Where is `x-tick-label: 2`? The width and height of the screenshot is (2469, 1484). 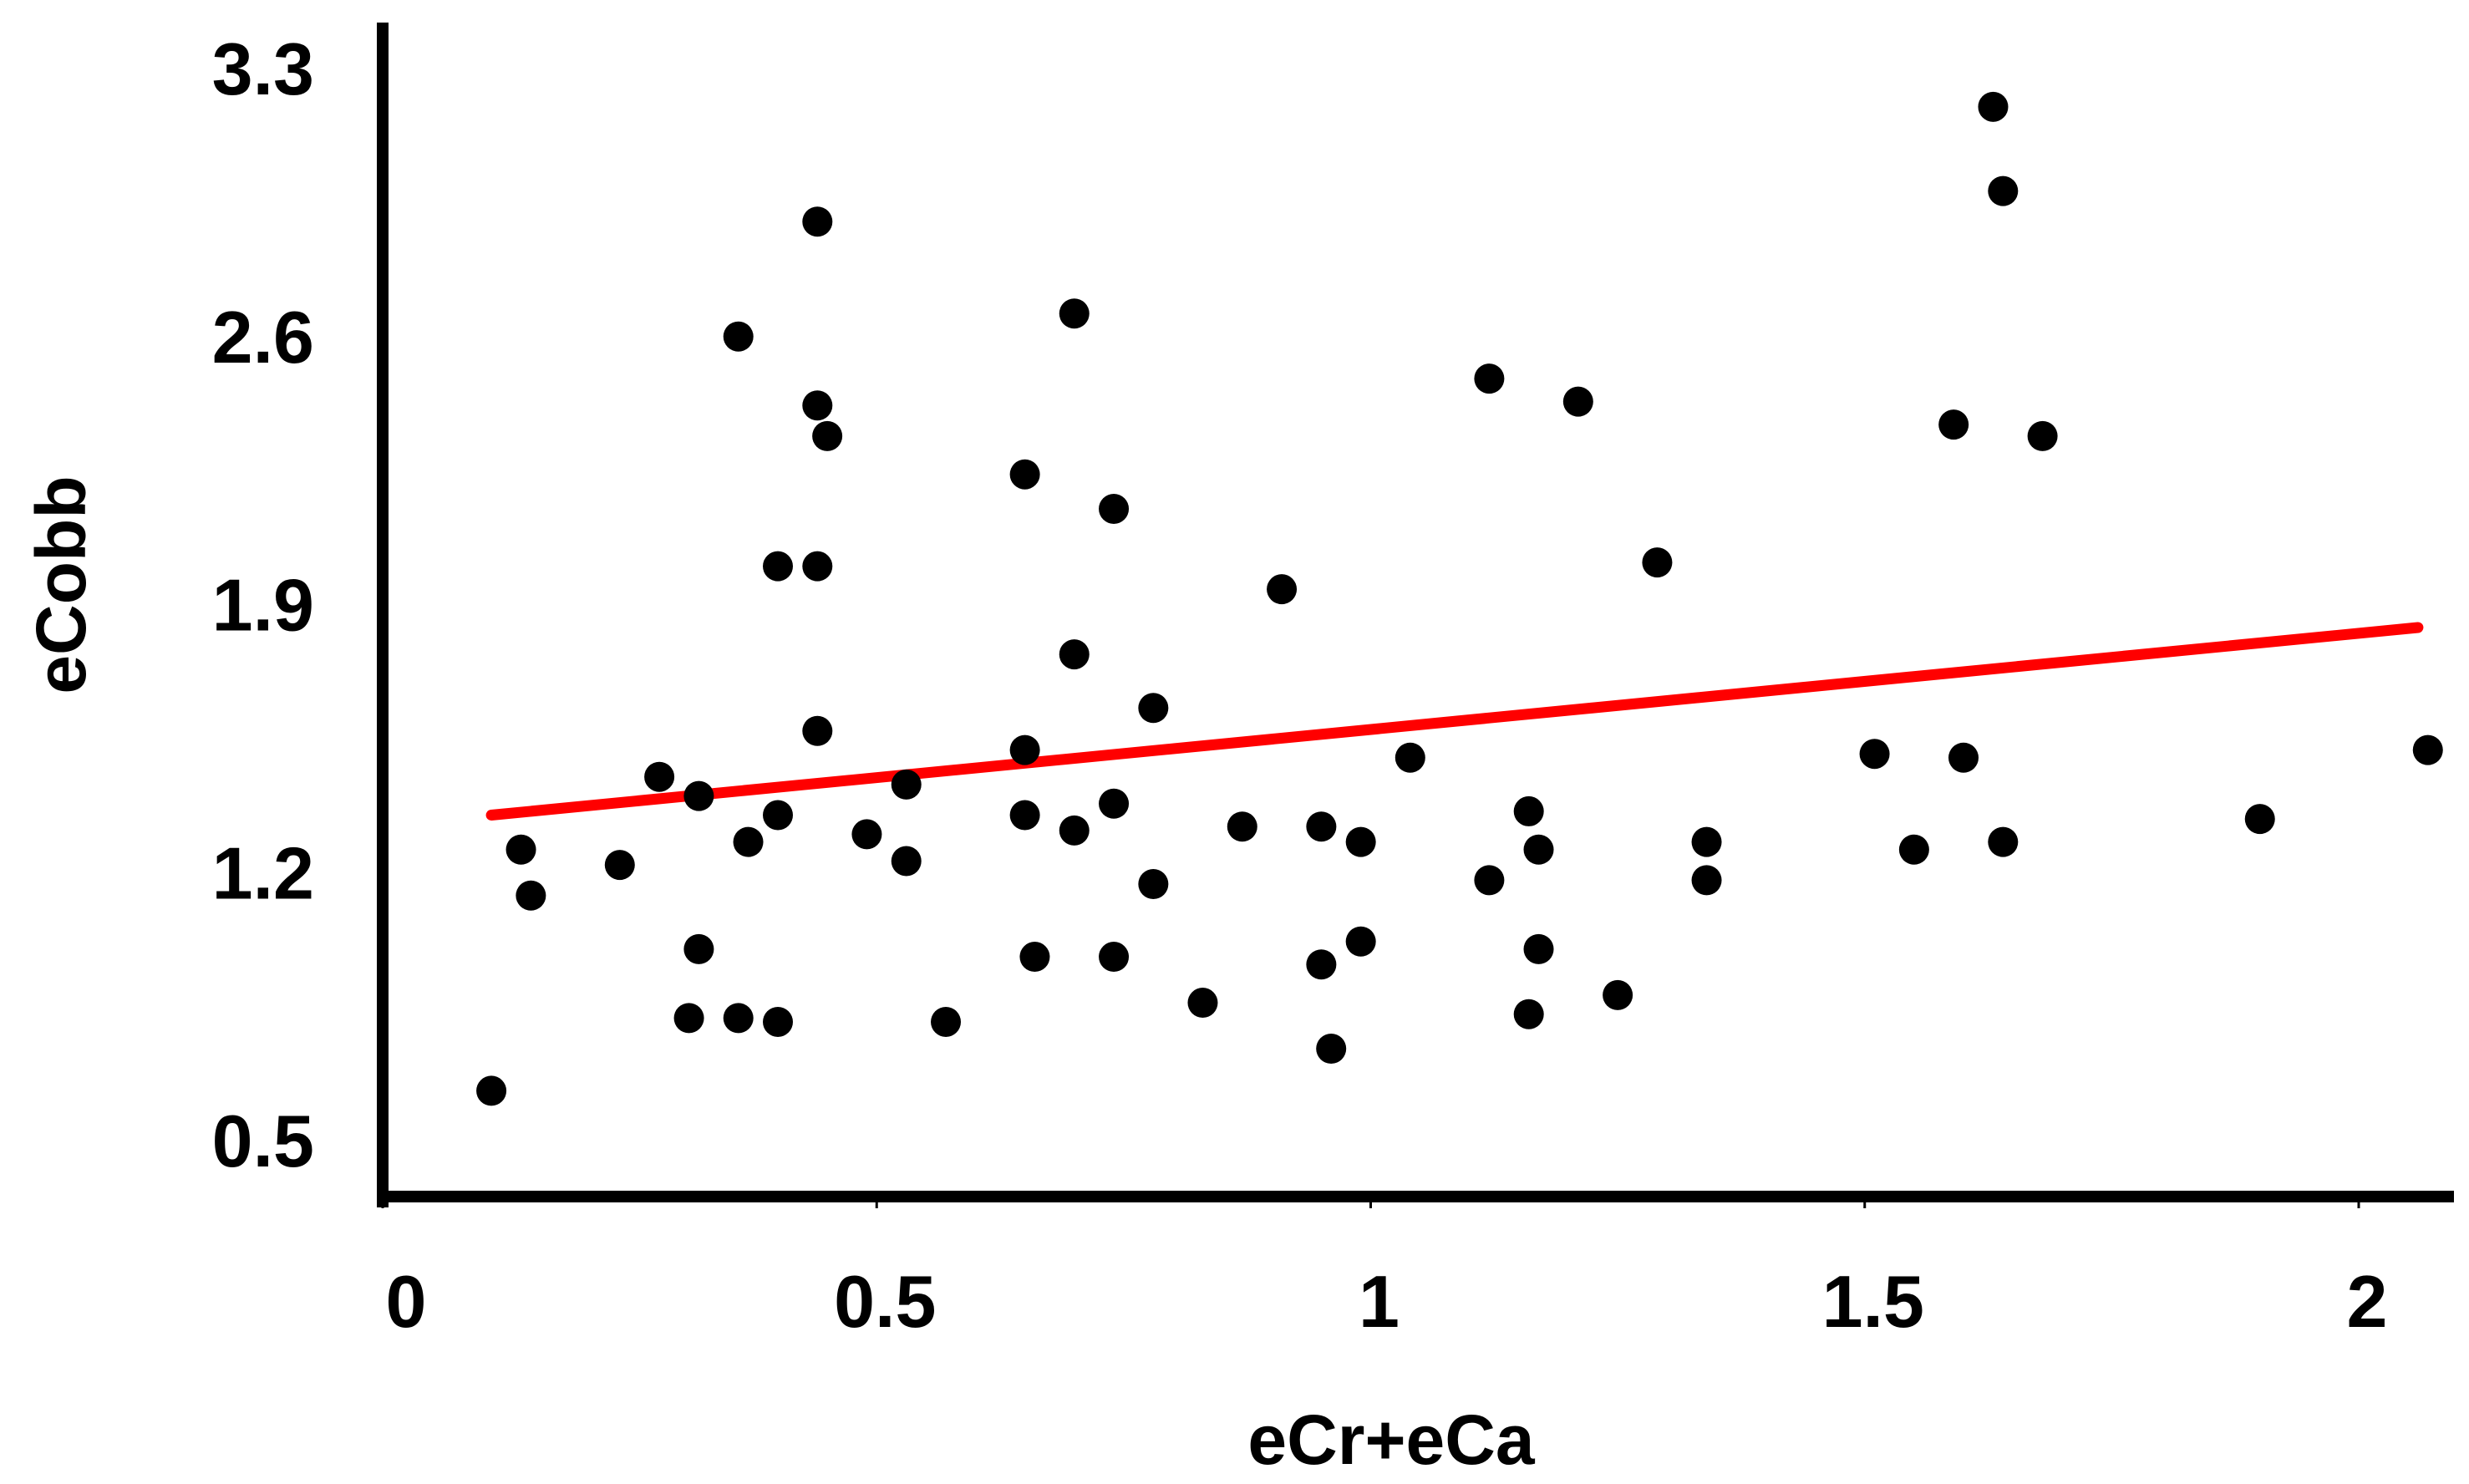 x-tick-label: 2 is located at coordinates (2367, 1301).